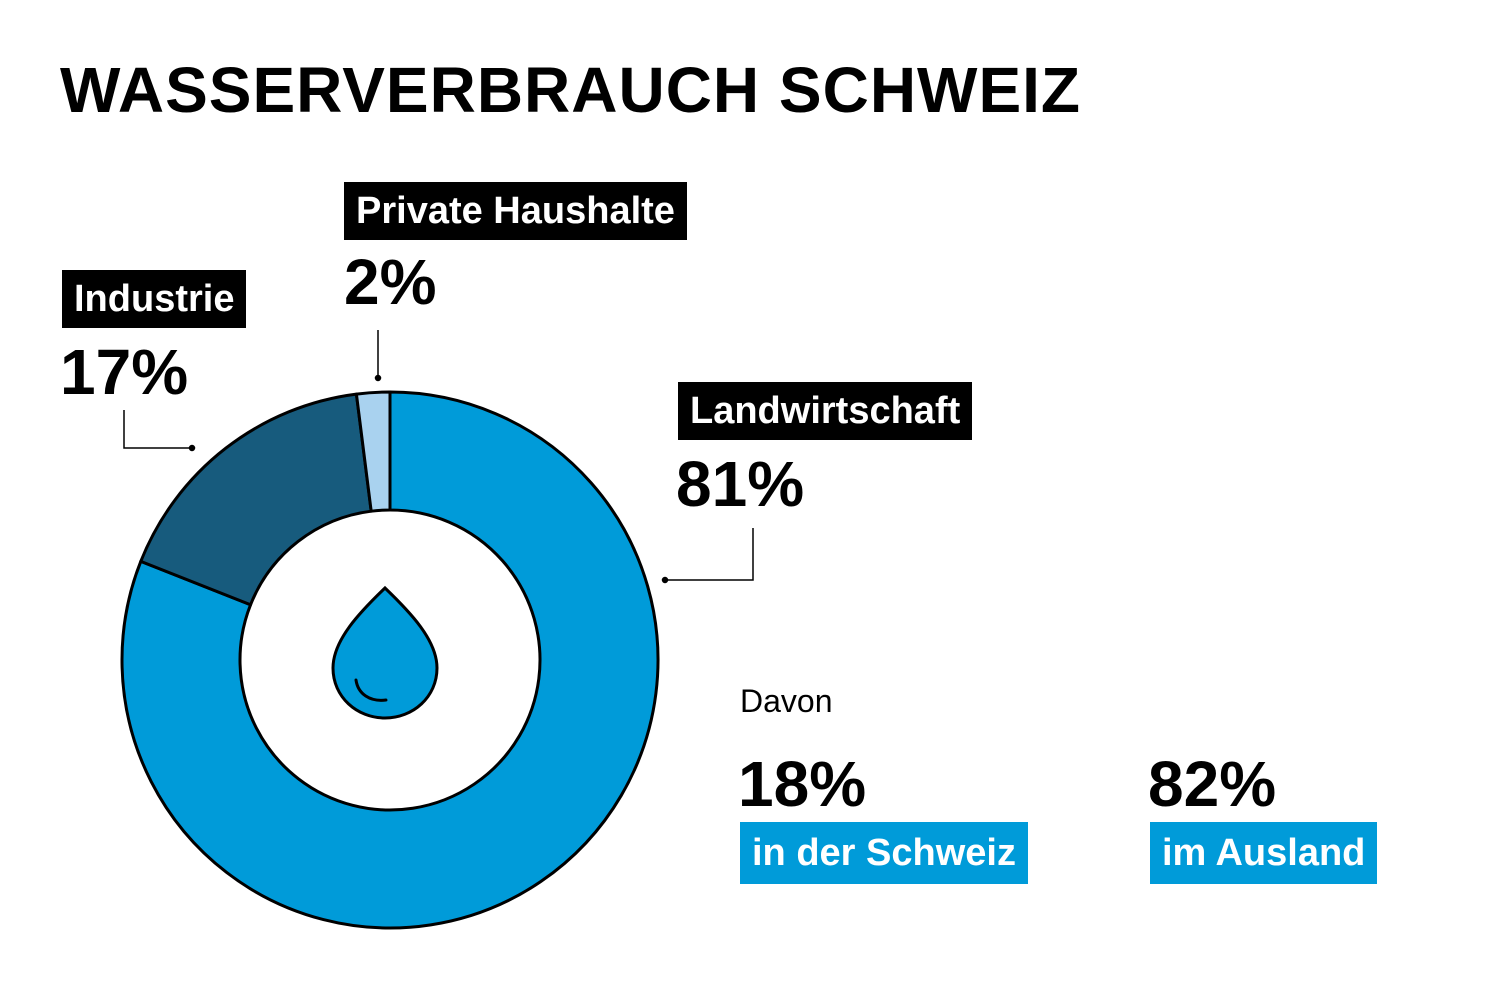  I want to click on leader-line-industrie, so click(157, 429).